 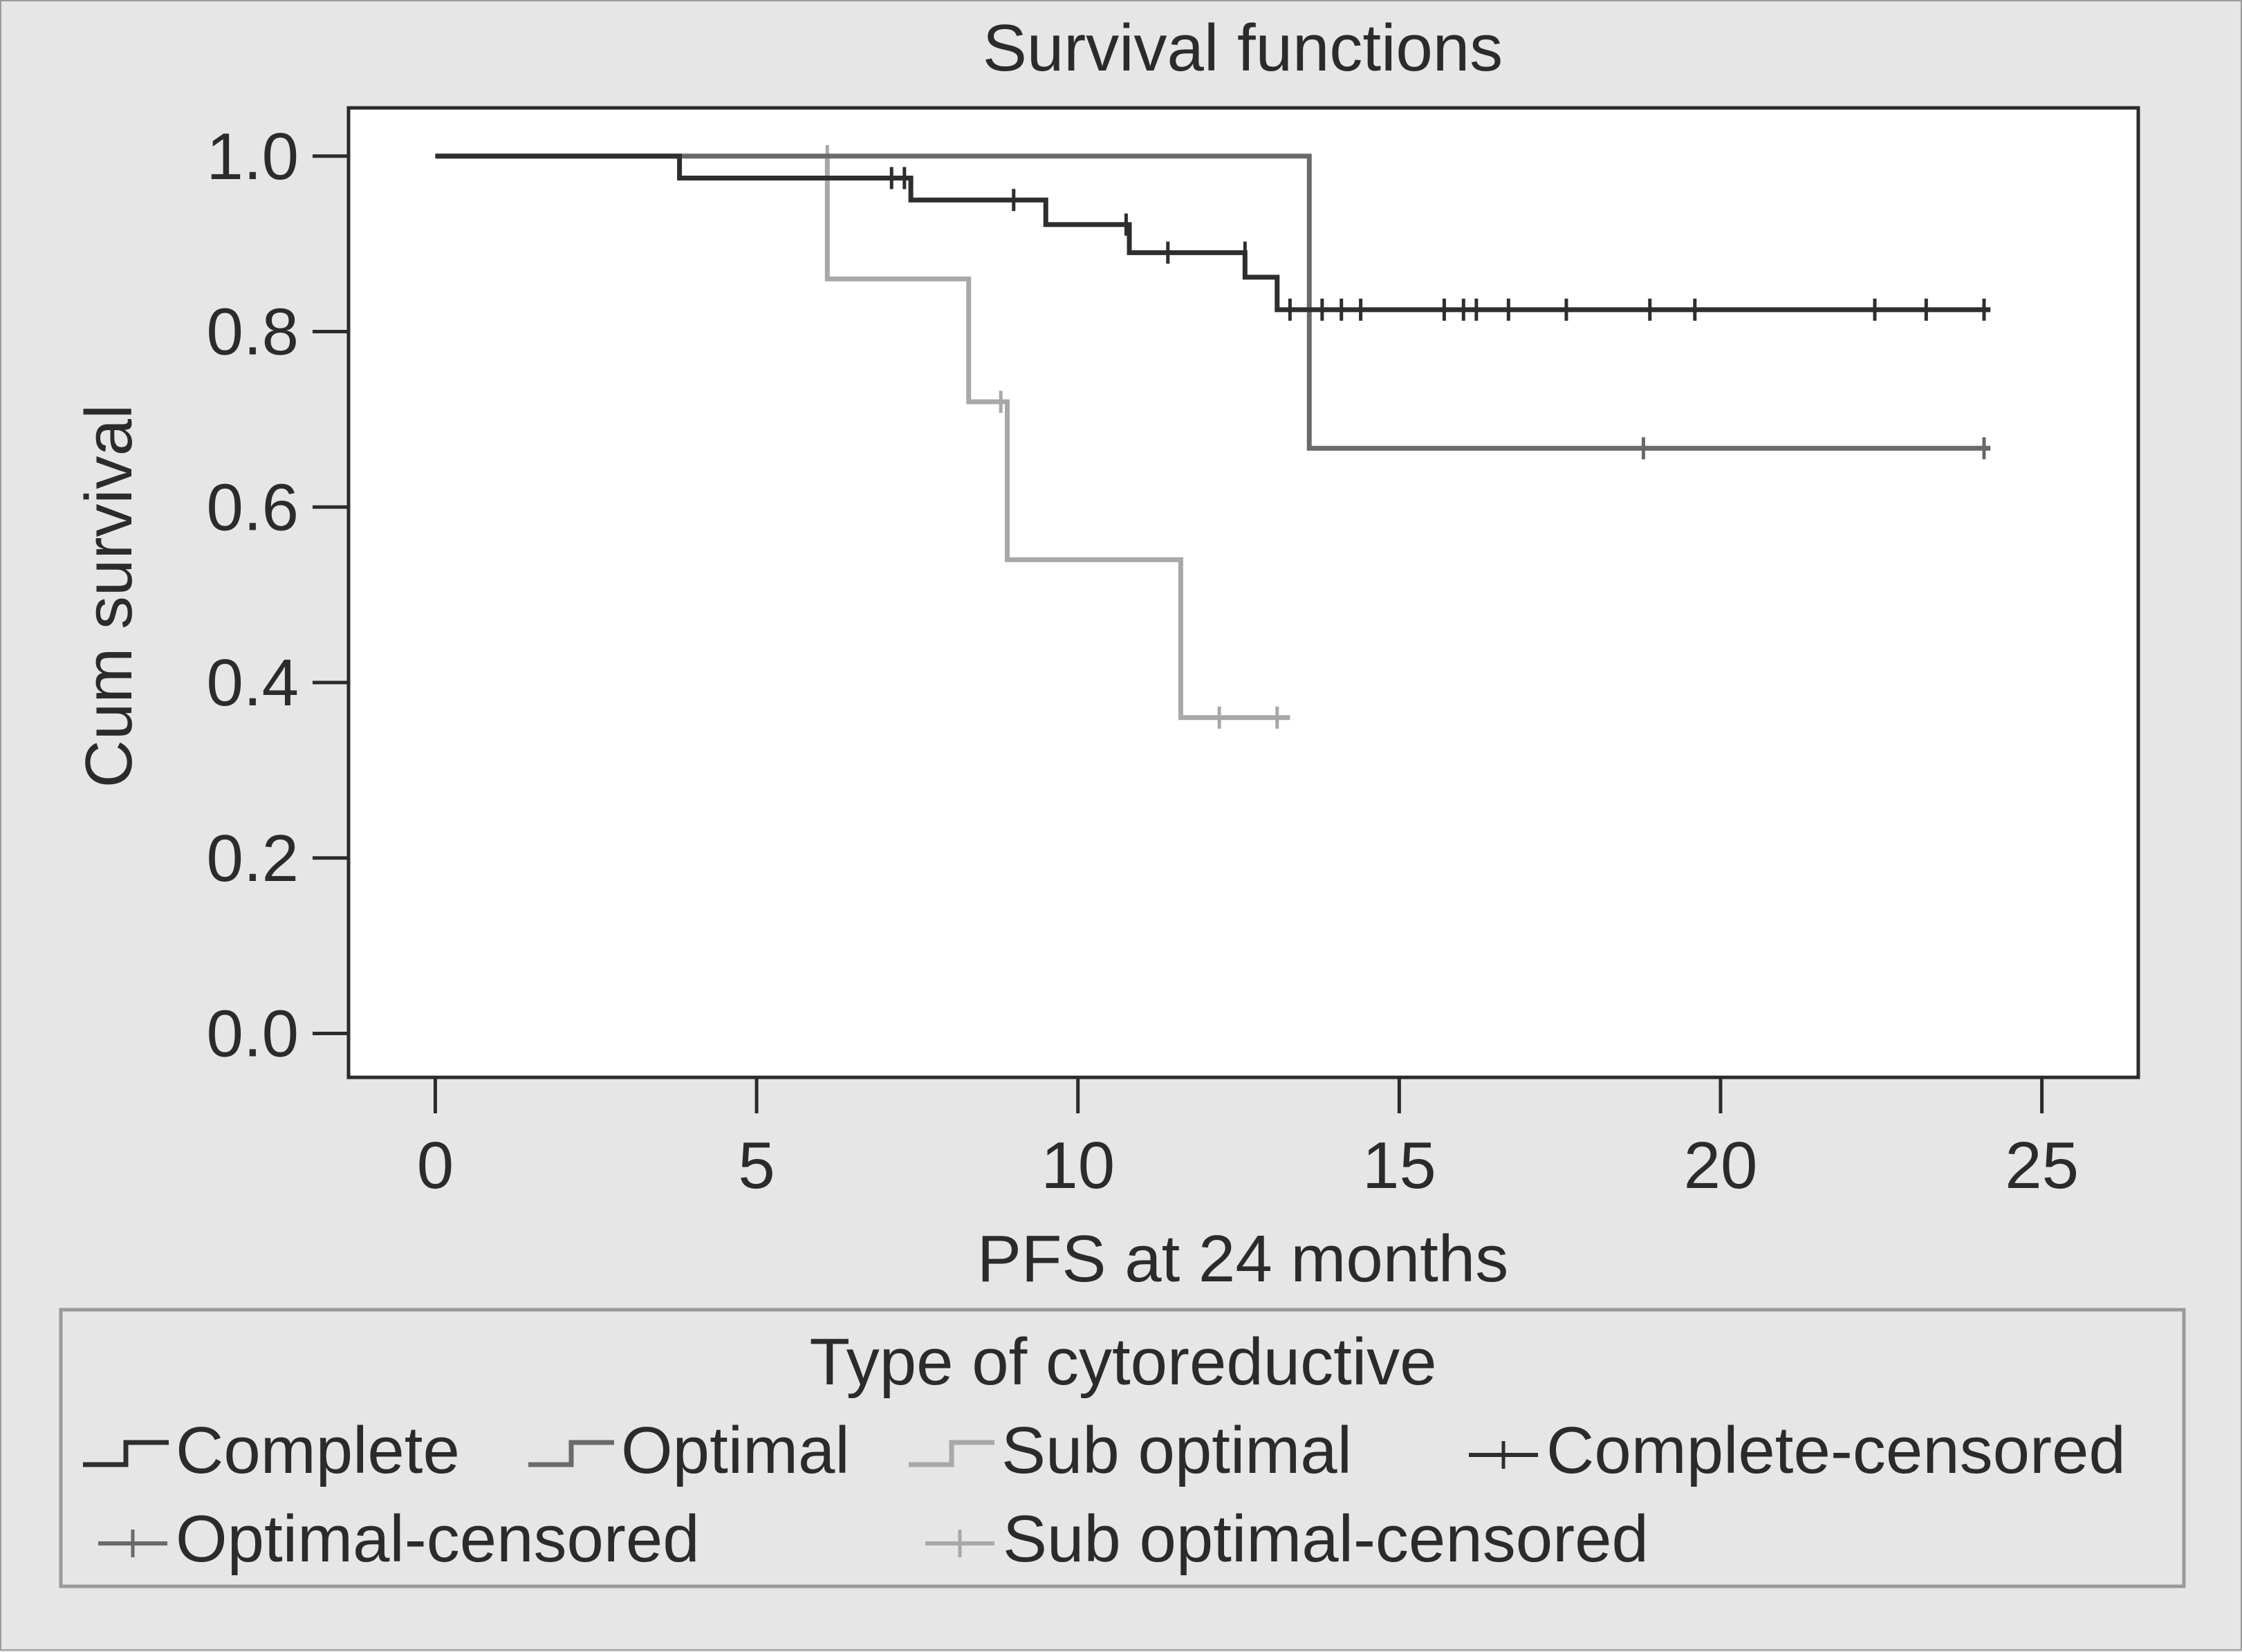 I want to click on x-axis-title: PFS at 24 months, so click(x=1242, y=1259).